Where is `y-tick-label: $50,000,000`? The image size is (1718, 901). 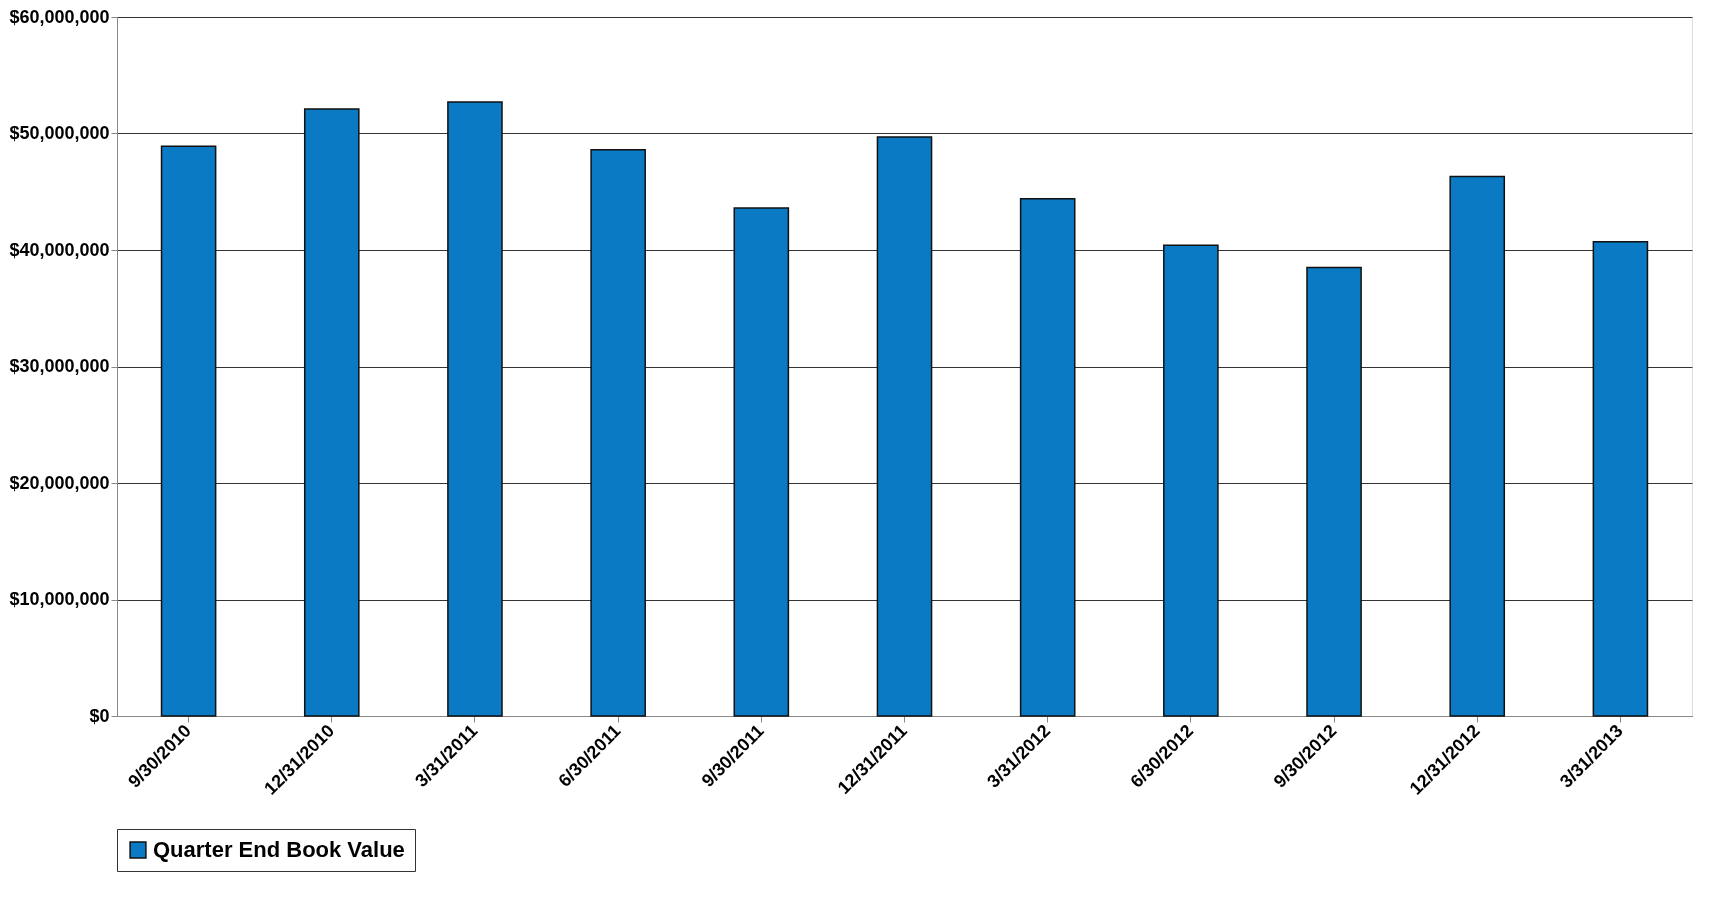
y-tick-label: $50,000,000 is located at coordinates (59, 133).